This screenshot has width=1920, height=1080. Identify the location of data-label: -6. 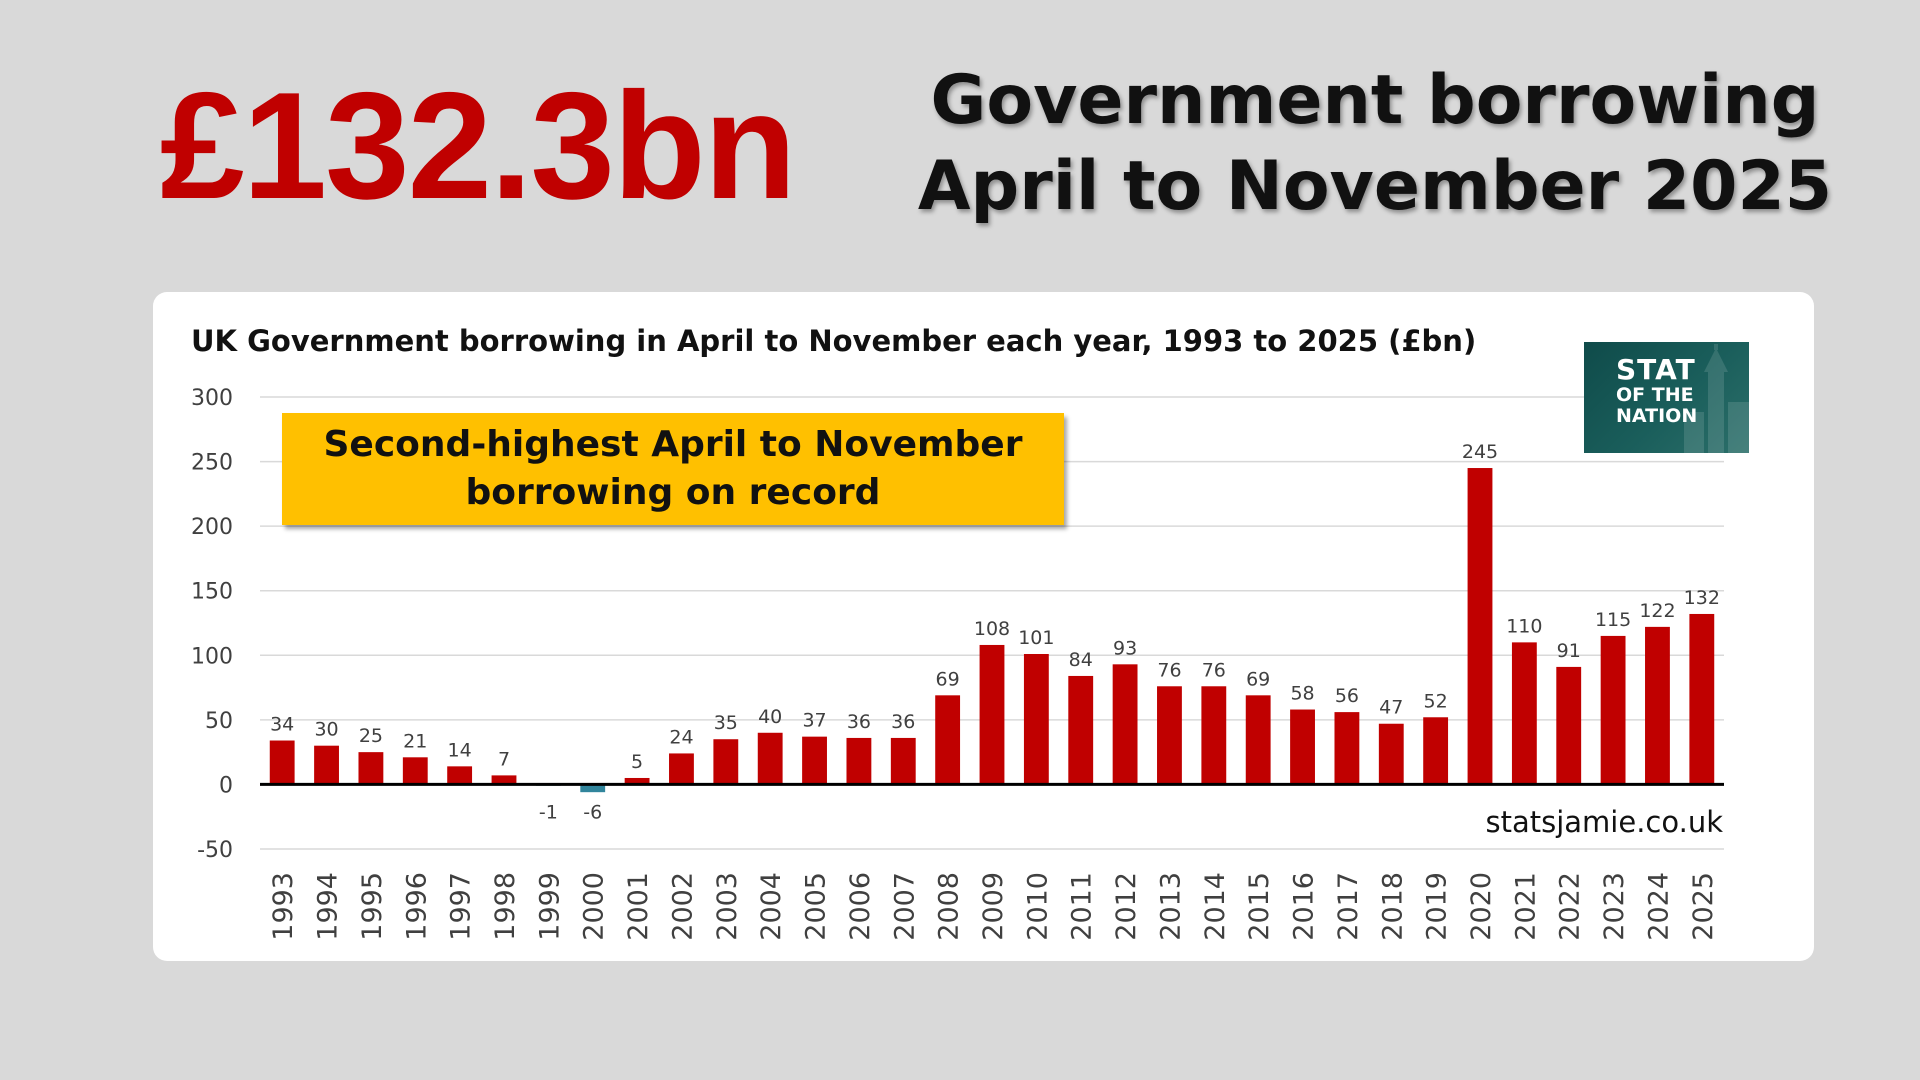
(592, 812).